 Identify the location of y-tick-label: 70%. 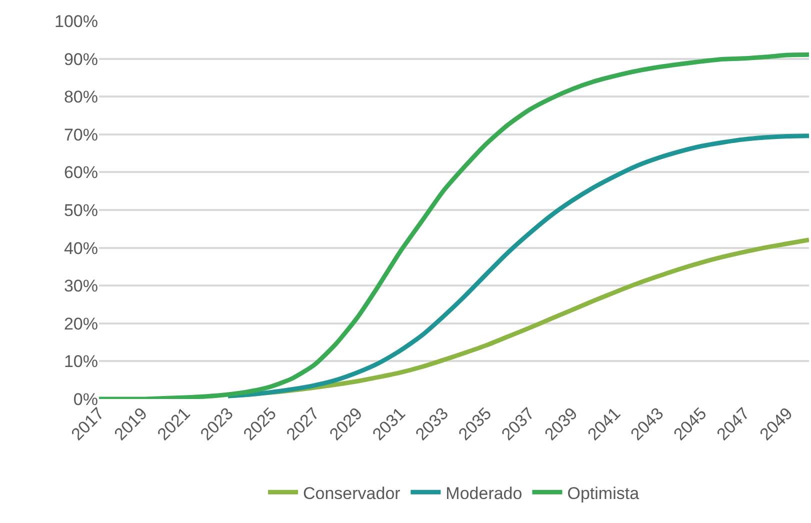
(81, 134).